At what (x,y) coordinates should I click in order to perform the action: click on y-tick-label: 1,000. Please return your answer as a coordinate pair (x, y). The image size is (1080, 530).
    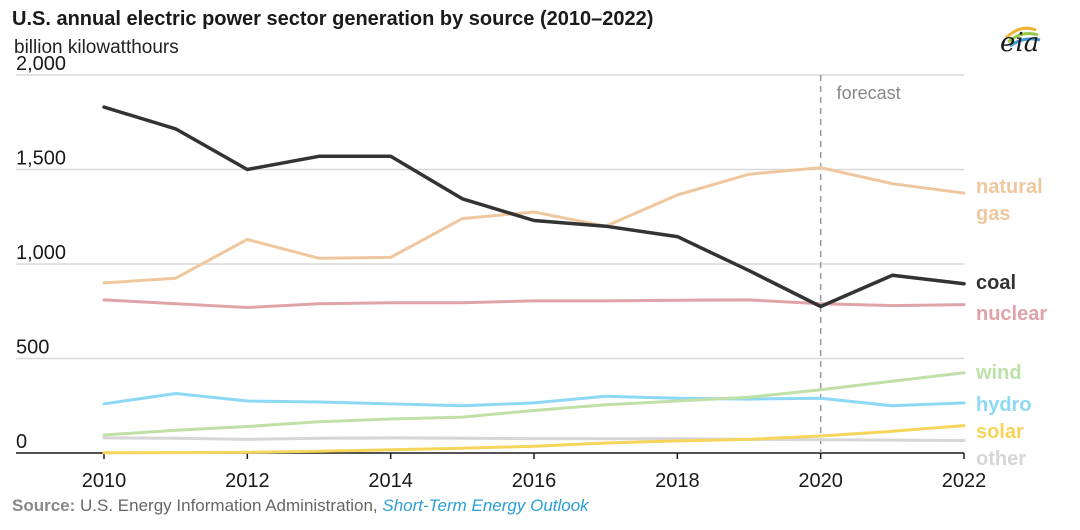
    Looking at the image, I should click on (41, 253).